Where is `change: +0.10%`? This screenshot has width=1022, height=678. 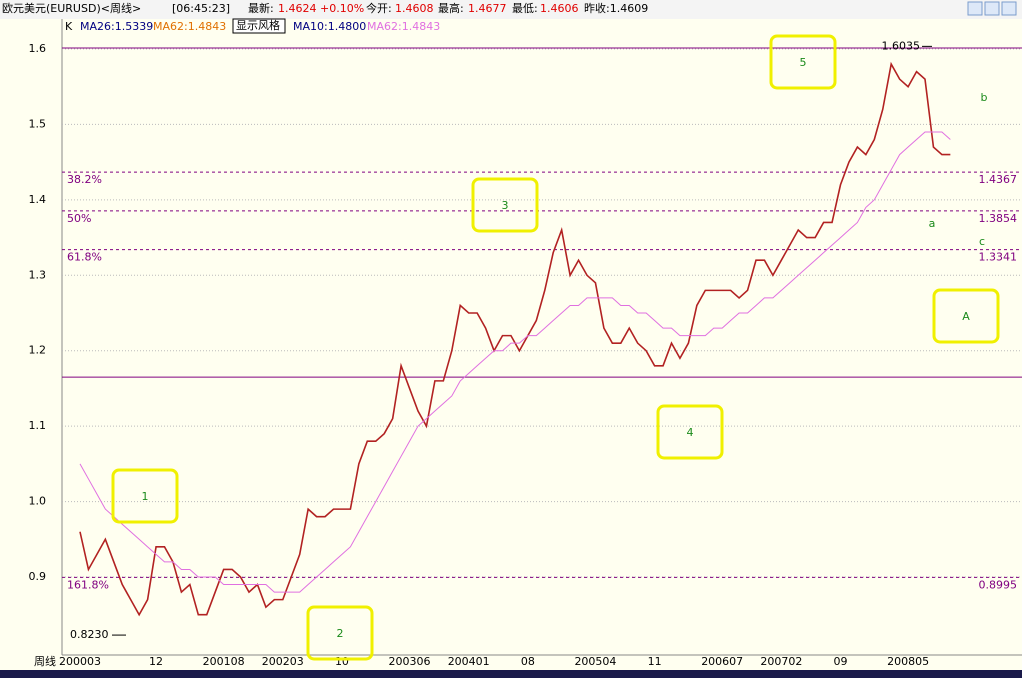
change: +0.10% is located at coordinates (342, 8).